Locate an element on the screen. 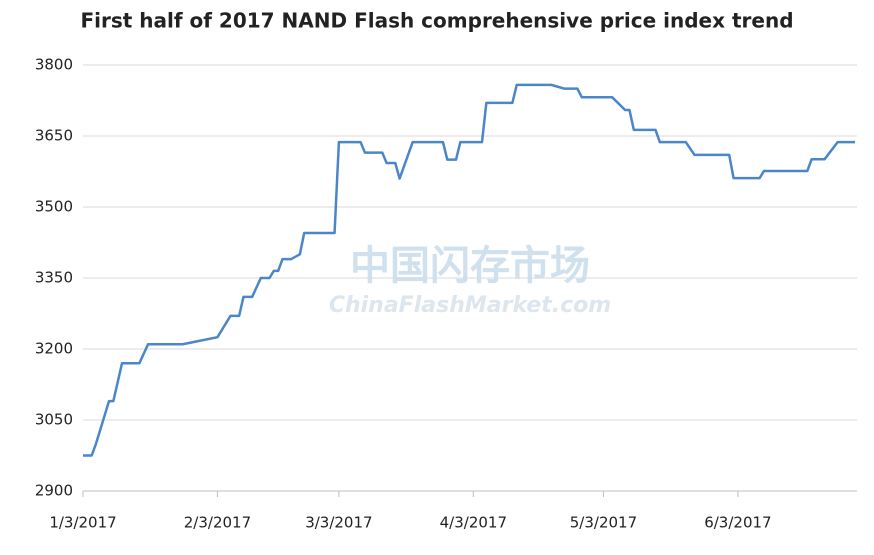  y-tick-label: 3800 is located at coordinates (54, 65).